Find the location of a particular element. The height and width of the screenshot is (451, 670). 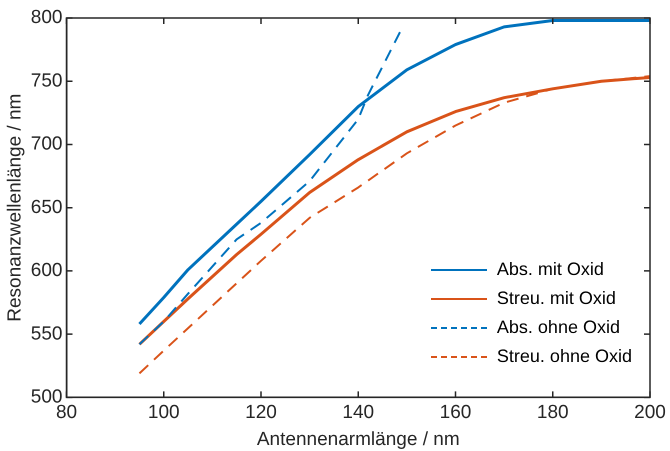

x-axis-title: Antennenarmlänge / nm is located at coordinates (358, 439).